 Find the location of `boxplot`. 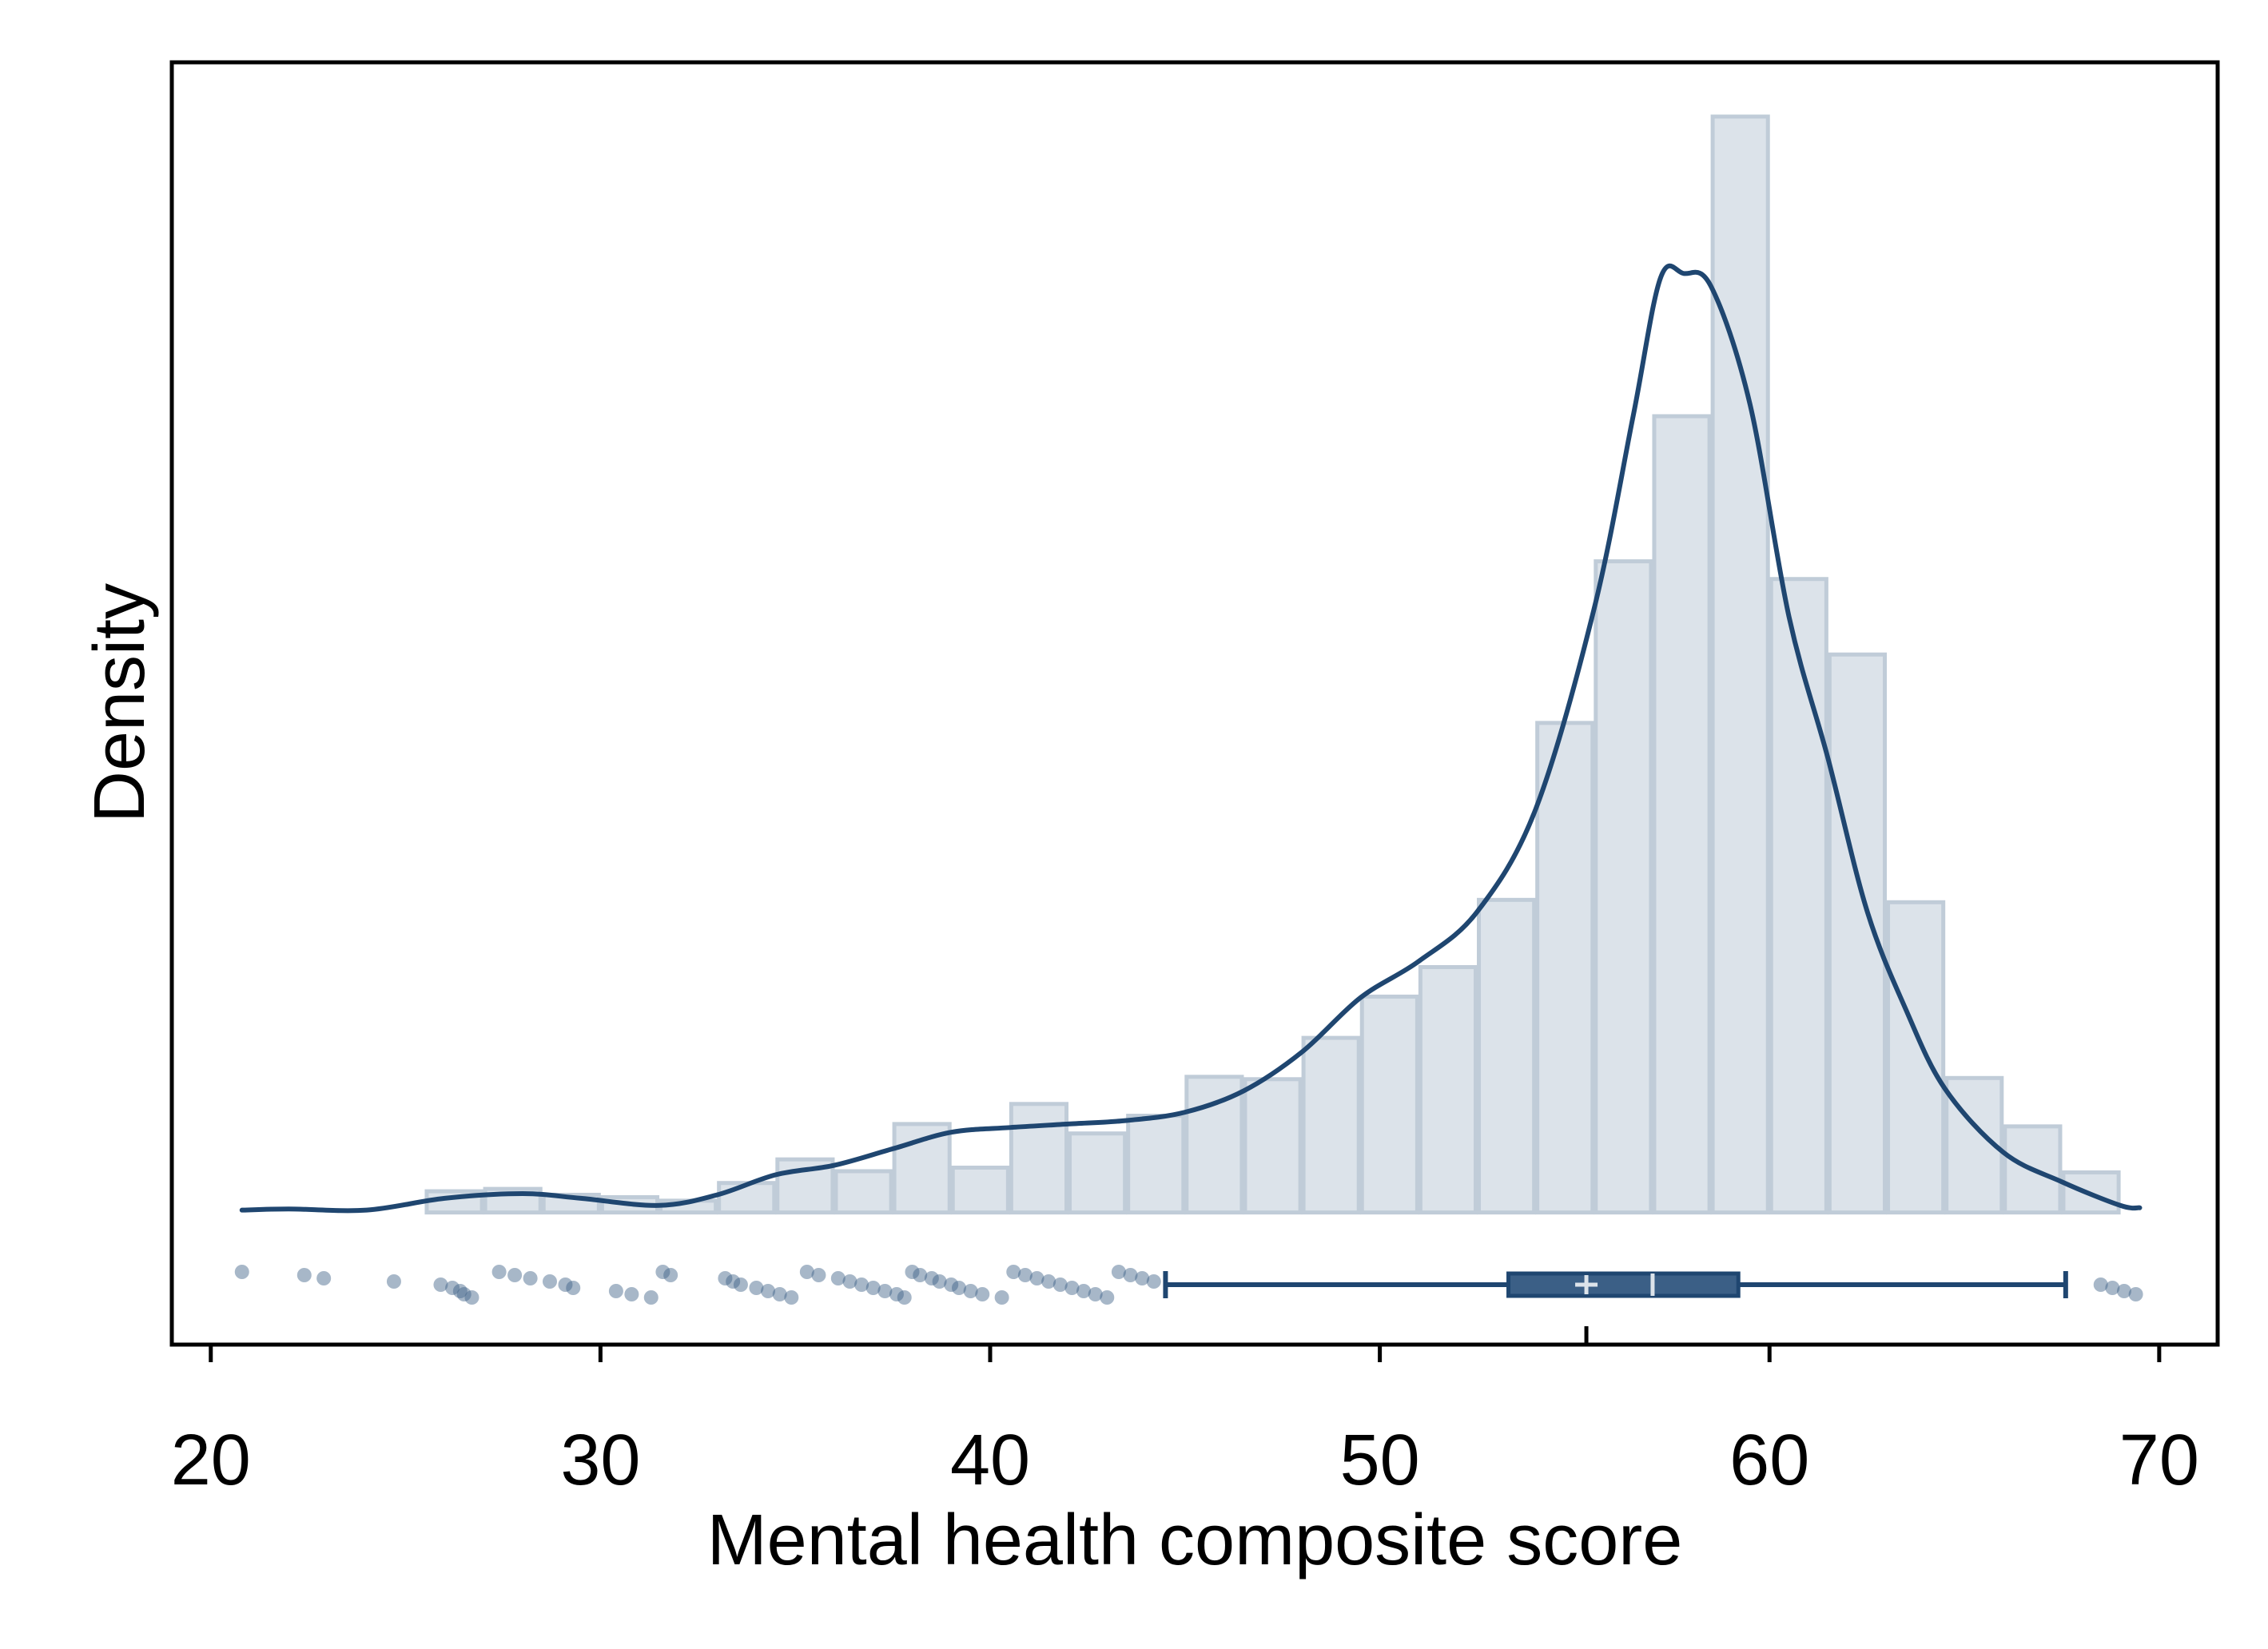

boxplot is located at coordinates (1615, 1284).